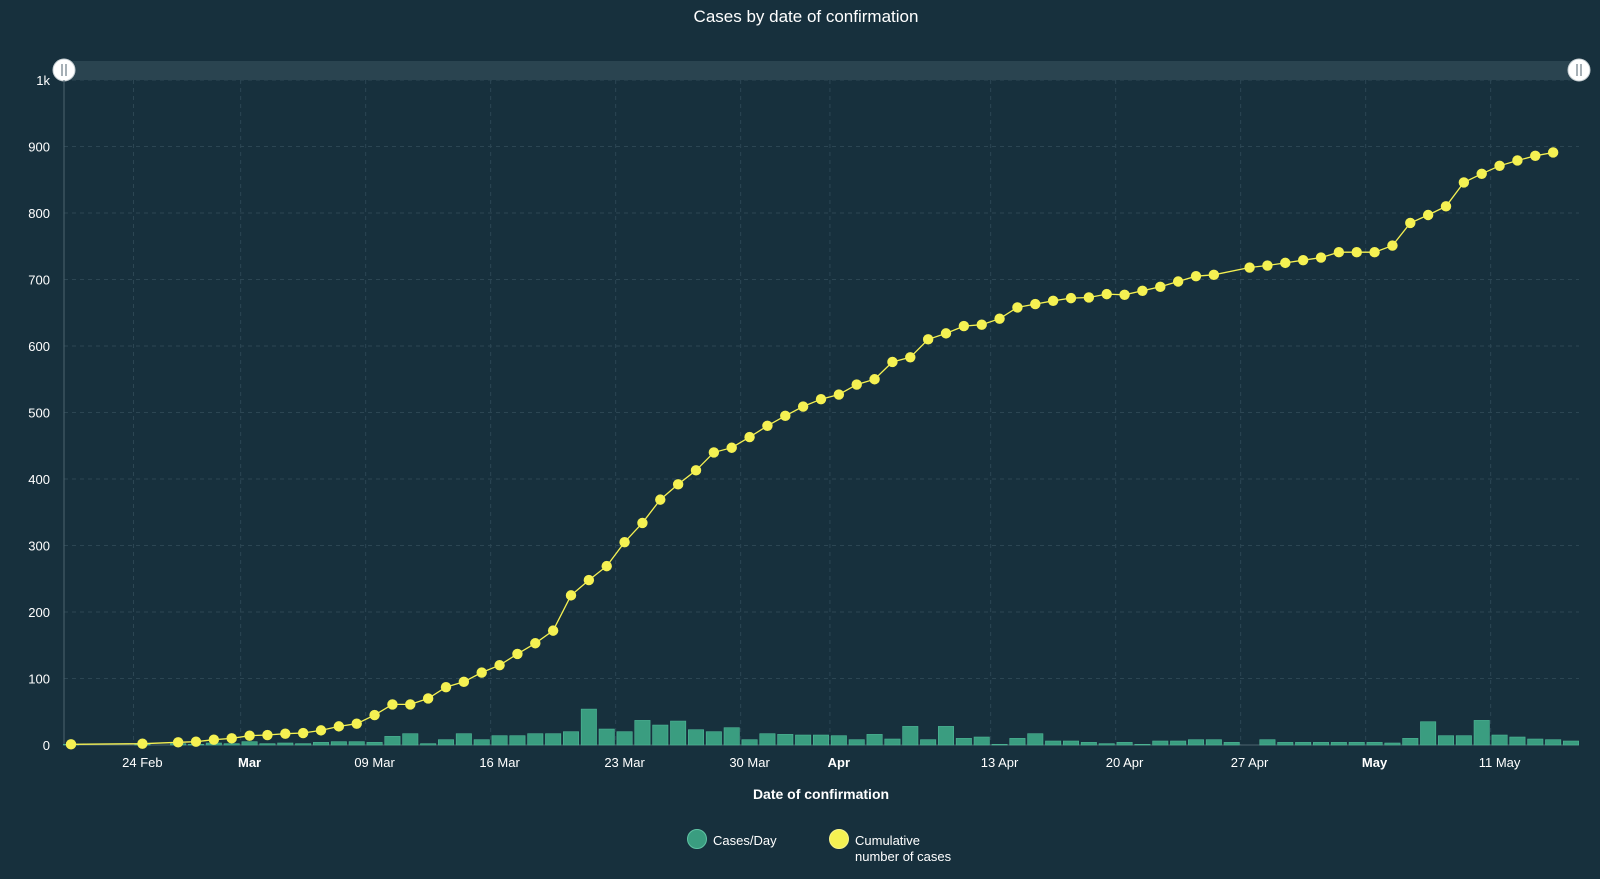 This screenshot has height=879, width=1600. I want to click on legend-item: Cases/Day, so click(732, 839).